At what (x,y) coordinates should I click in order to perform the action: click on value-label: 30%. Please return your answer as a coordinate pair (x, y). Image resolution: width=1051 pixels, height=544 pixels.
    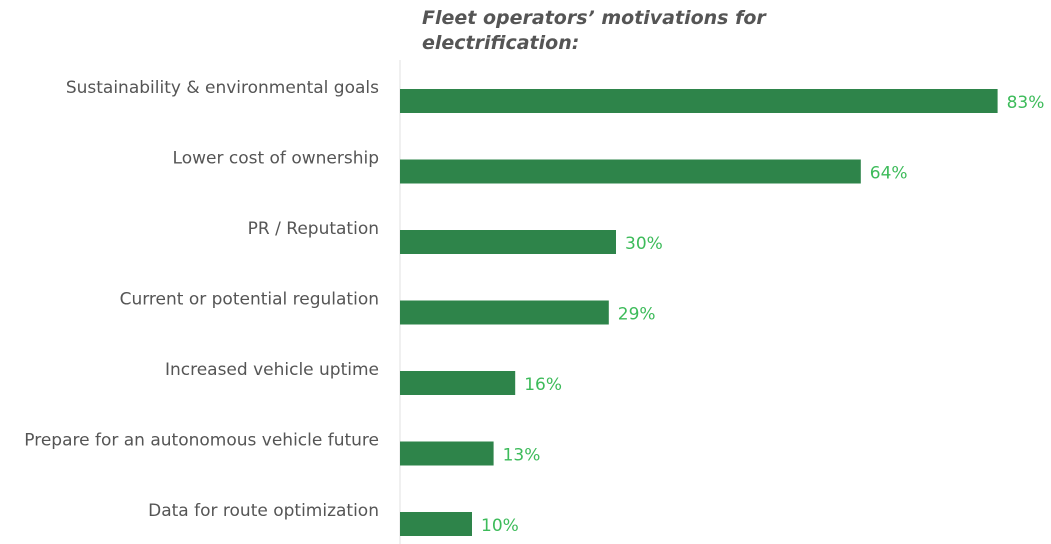
    Looking at the image, I should click on (644, 244).